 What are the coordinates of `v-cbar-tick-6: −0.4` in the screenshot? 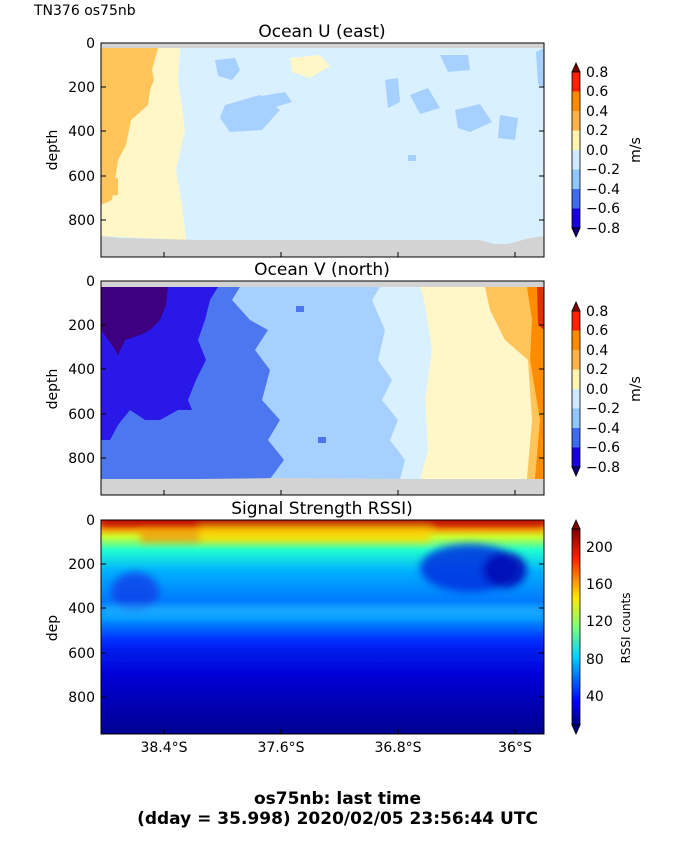 It's located at (603, 429).